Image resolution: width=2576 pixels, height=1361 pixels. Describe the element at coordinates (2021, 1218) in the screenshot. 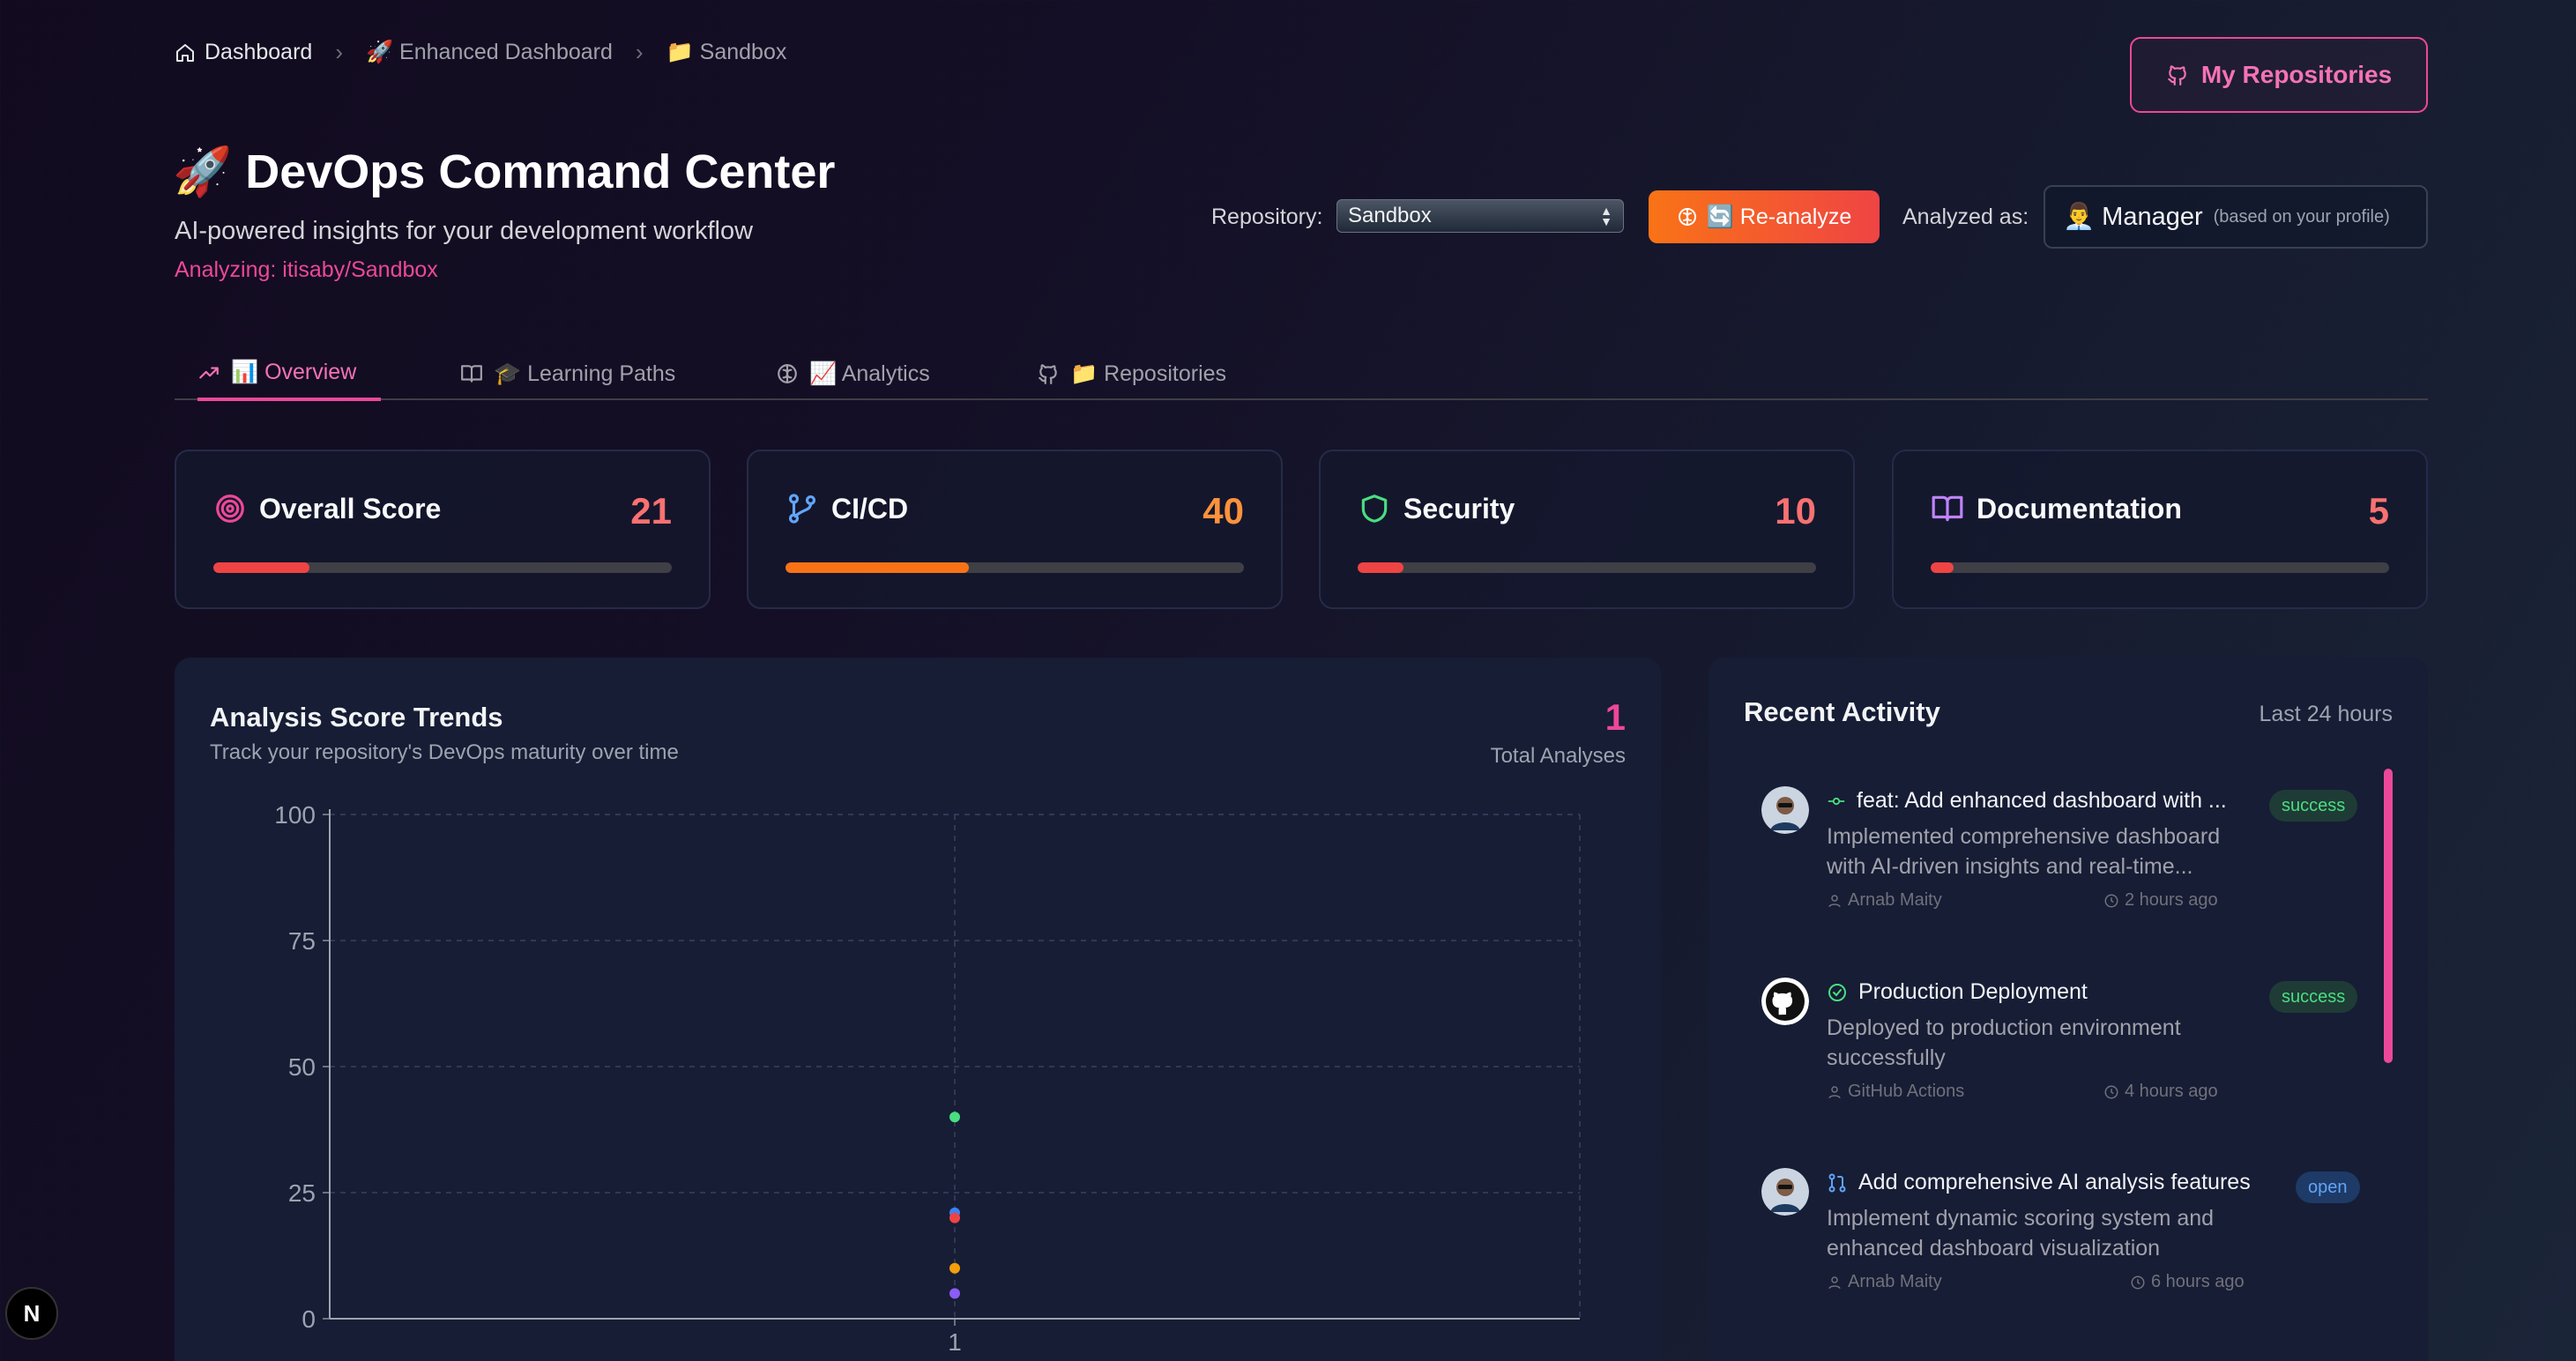

I see `activity-description-line: Implement dynamic scoring system and` at that location.